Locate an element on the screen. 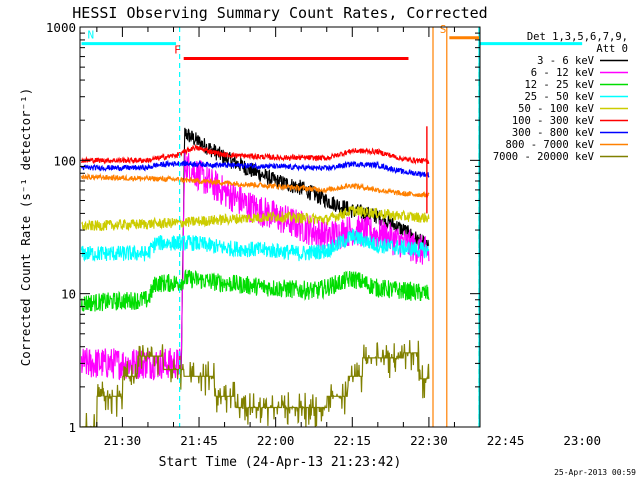  legend-header: Det 1,3,5,6,7,9, is located at coordinates (577, 37).